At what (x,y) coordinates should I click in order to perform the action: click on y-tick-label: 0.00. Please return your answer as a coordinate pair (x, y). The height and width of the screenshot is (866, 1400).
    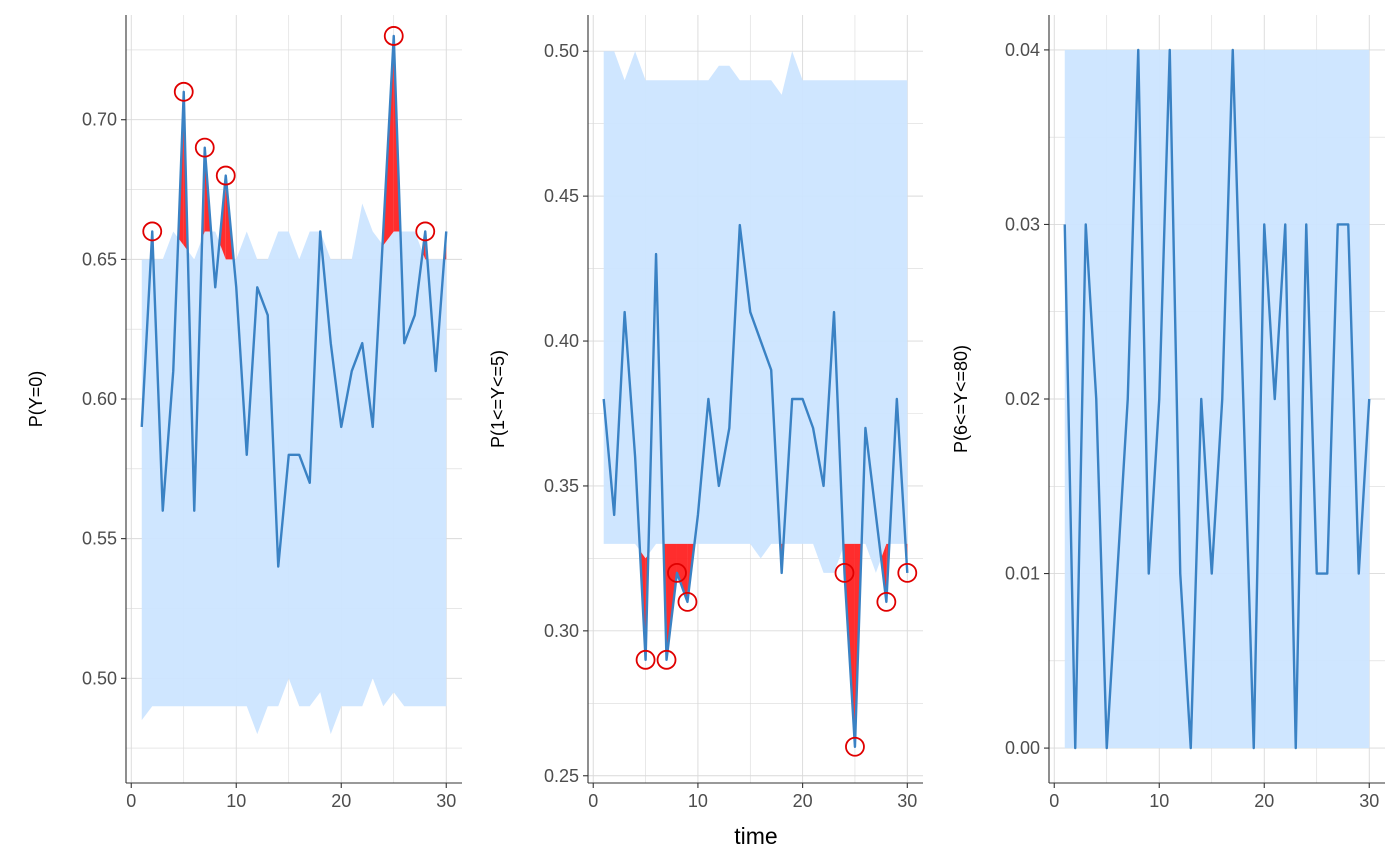
    Looking at the image, I should click on (1022, 748).